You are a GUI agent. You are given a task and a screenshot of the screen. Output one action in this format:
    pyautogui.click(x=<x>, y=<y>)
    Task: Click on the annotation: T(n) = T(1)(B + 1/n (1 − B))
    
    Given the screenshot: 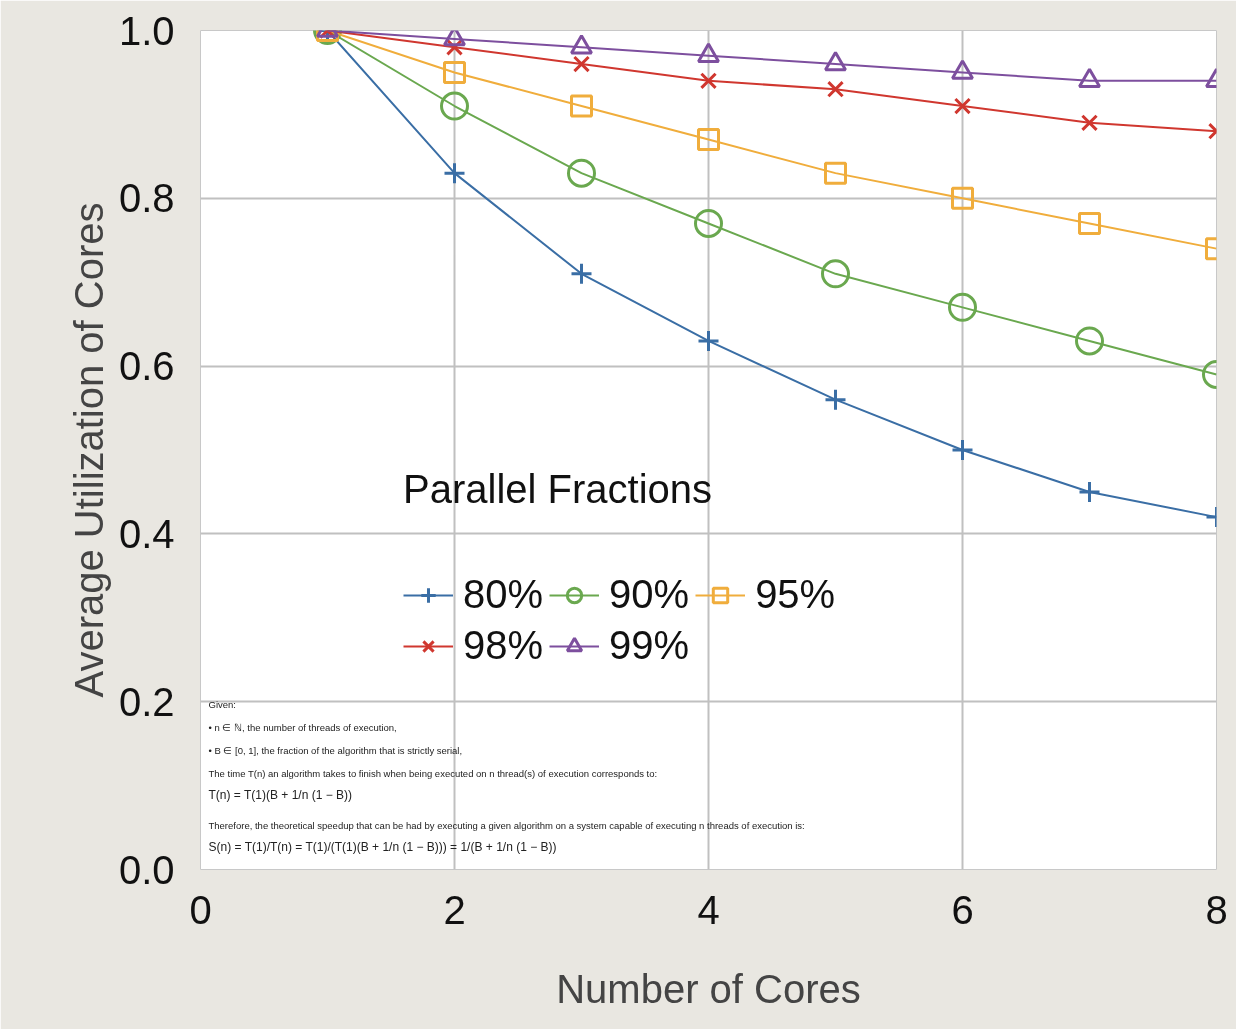 What is the action you would take?
    pyautogui.click(x=280, y=794)
    